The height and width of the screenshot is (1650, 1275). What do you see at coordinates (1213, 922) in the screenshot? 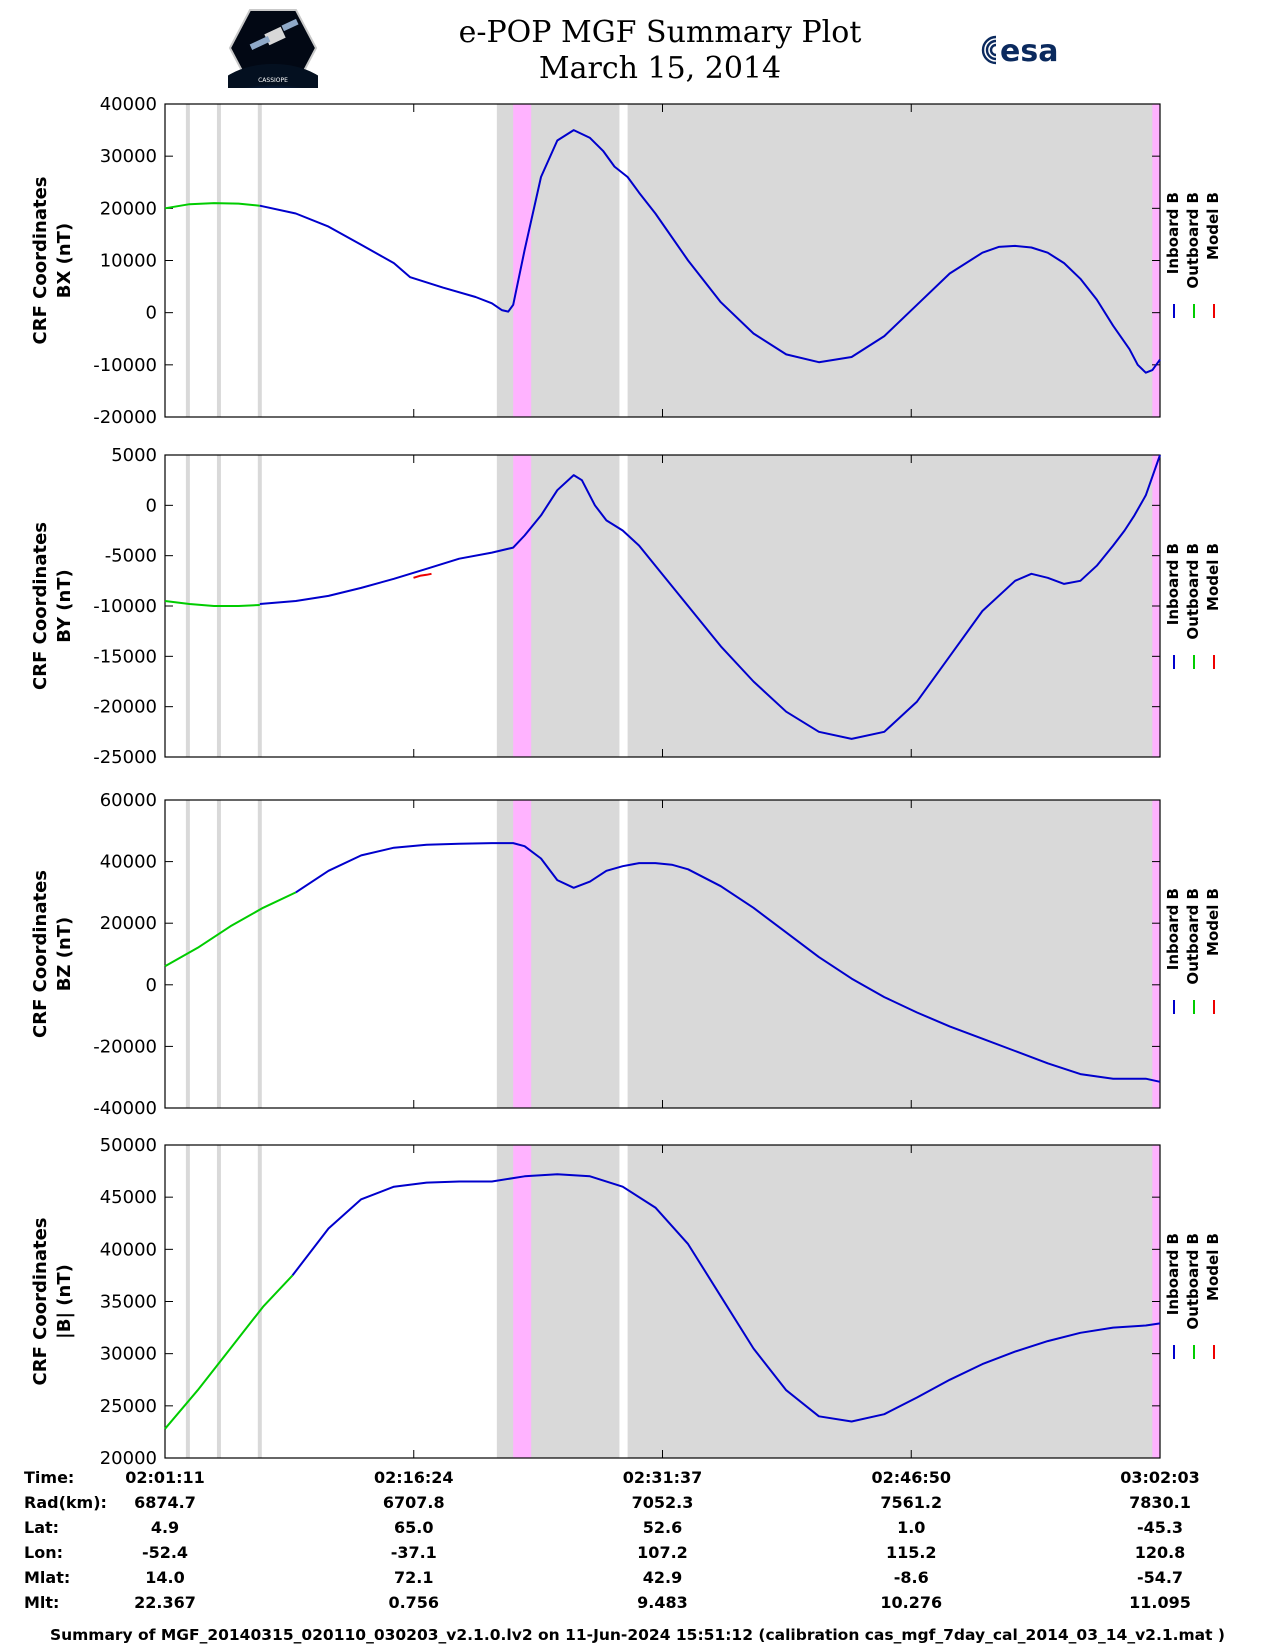
I see `panel-3-legend-model-label: Model B` at bounding box center [1213, 922].